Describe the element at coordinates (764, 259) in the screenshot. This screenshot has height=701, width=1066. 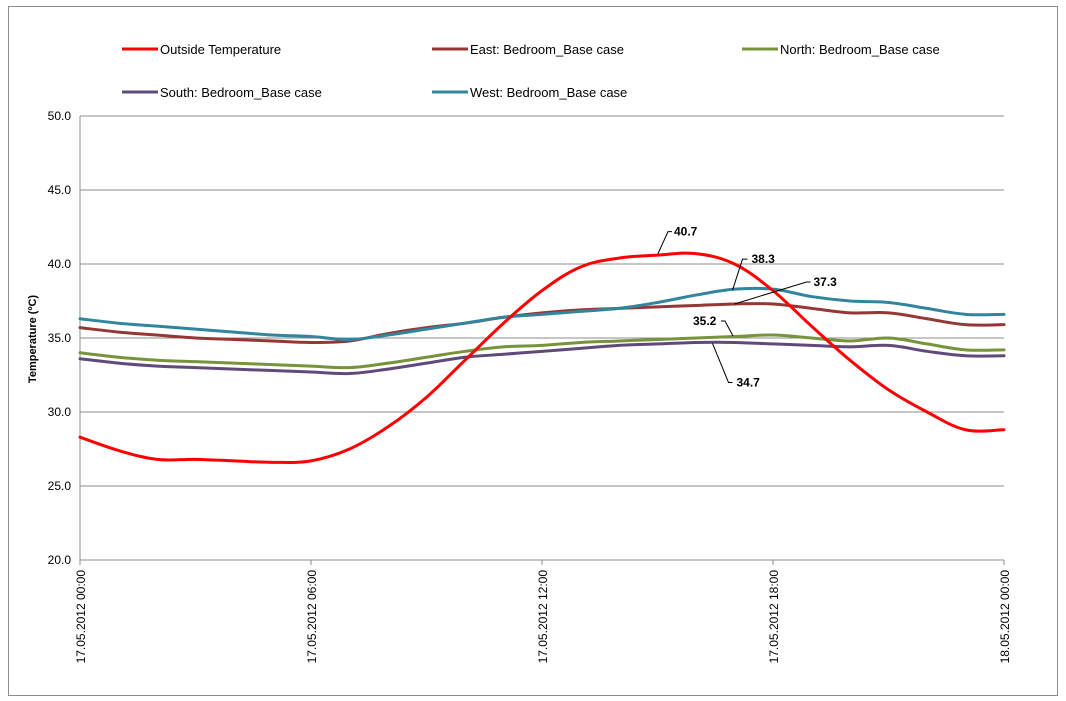
I see `data-label: 38.3` at that location.